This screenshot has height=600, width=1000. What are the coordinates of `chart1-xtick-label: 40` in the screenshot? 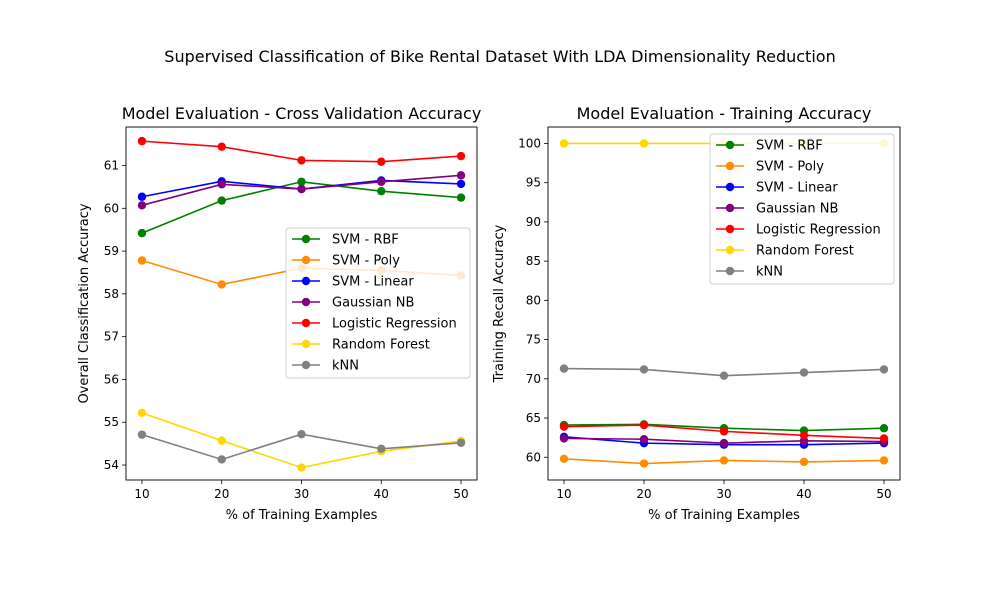 It's located at (381, 494).